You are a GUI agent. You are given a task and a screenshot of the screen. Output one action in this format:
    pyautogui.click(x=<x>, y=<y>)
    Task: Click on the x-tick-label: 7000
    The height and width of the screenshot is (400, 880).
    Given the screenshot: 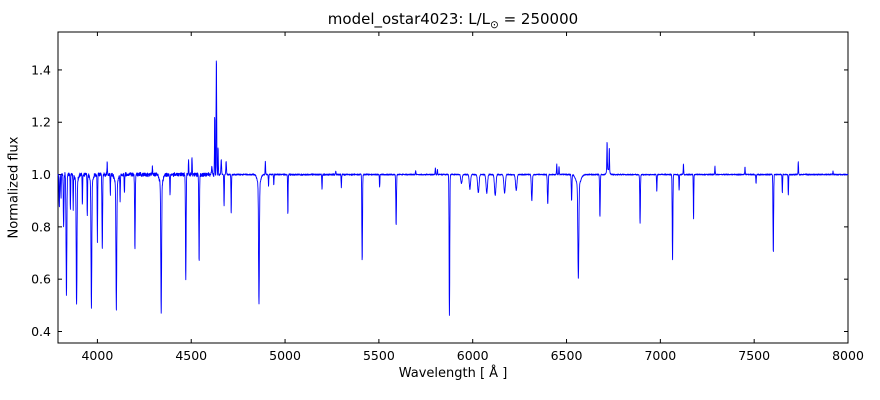 What is the action you would take?
    pyautogui.click(x=660, y=355)
    